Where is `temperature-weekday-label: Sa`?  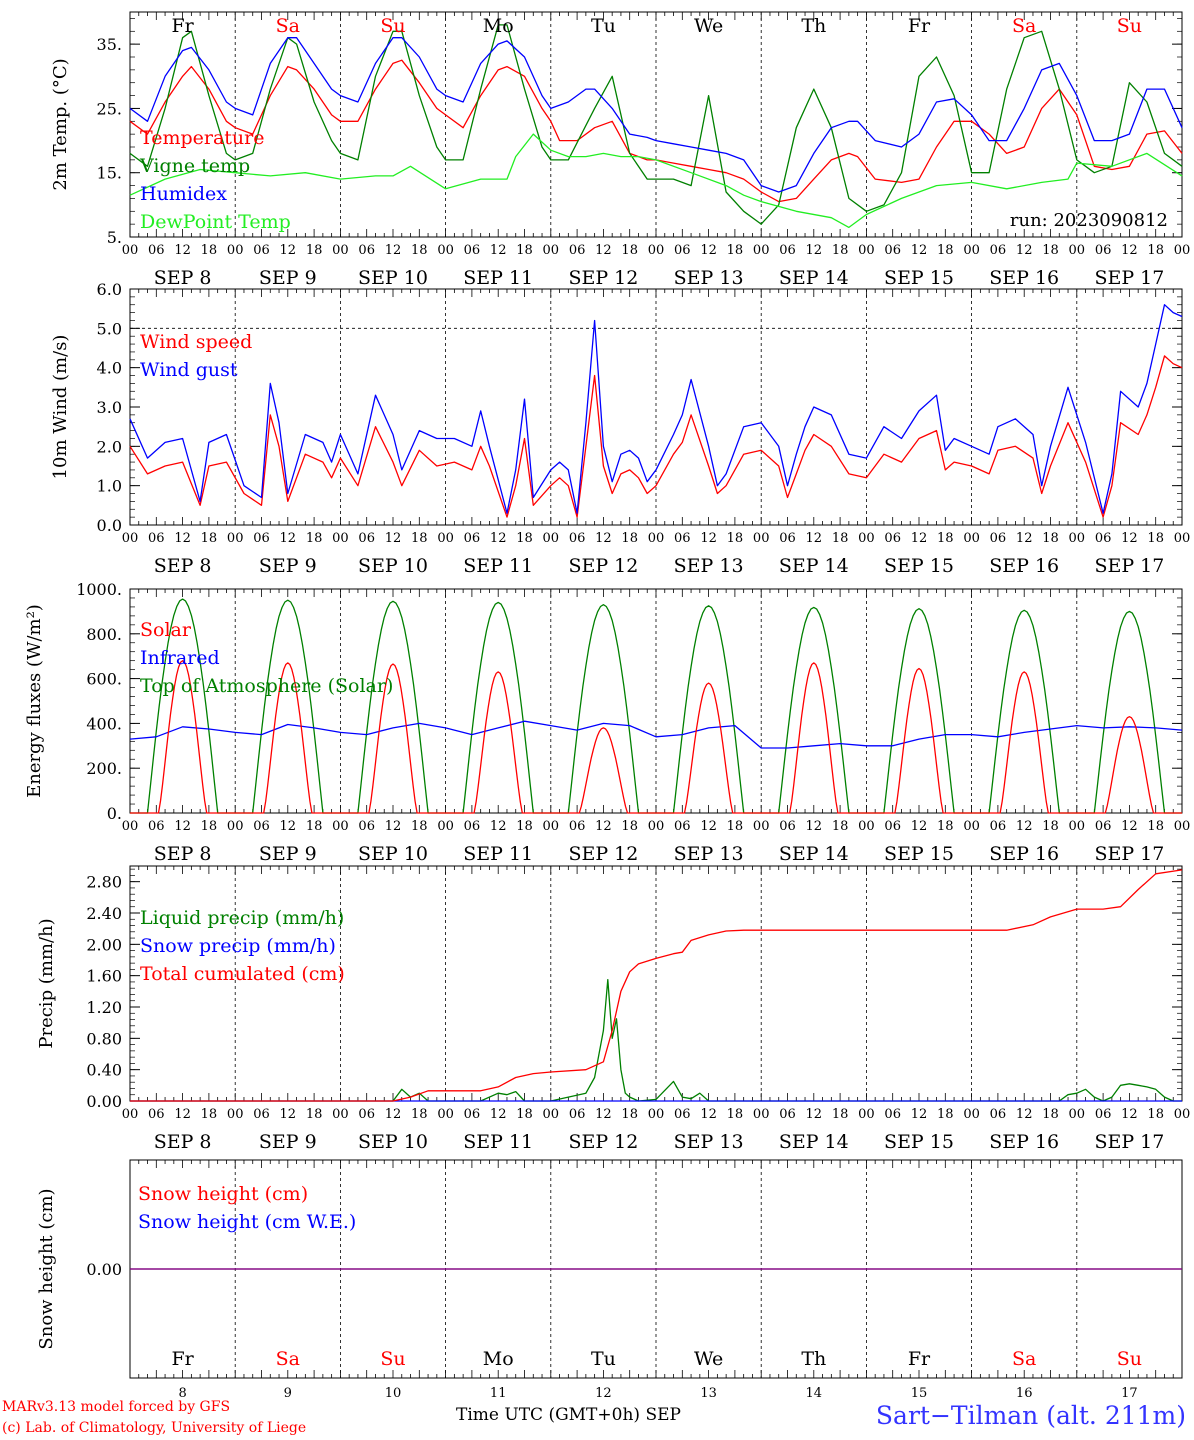 temperature-weekday-label: Sa is located at coordinates (288, 26).